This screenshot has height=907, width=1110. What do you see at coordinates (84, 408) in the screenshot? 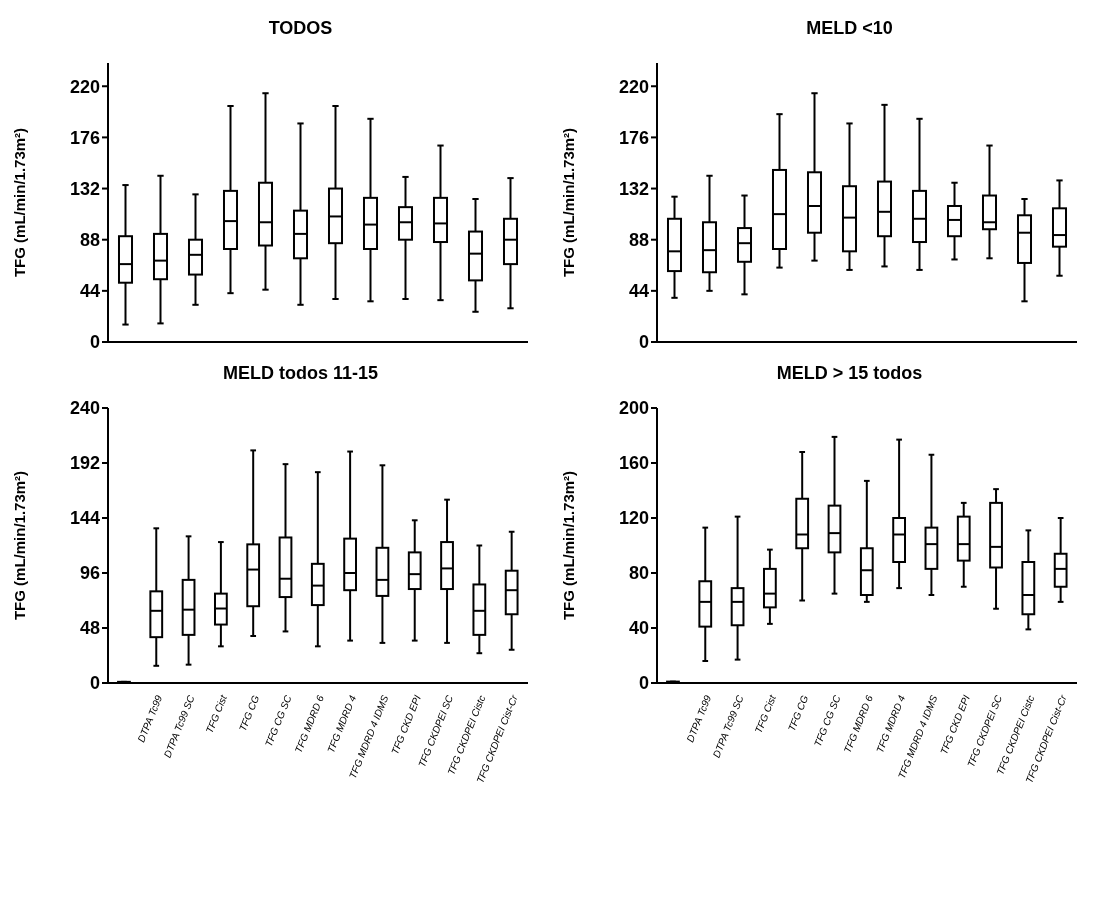
I see `y-tick-label: 240` at bounding box center [84, 408].